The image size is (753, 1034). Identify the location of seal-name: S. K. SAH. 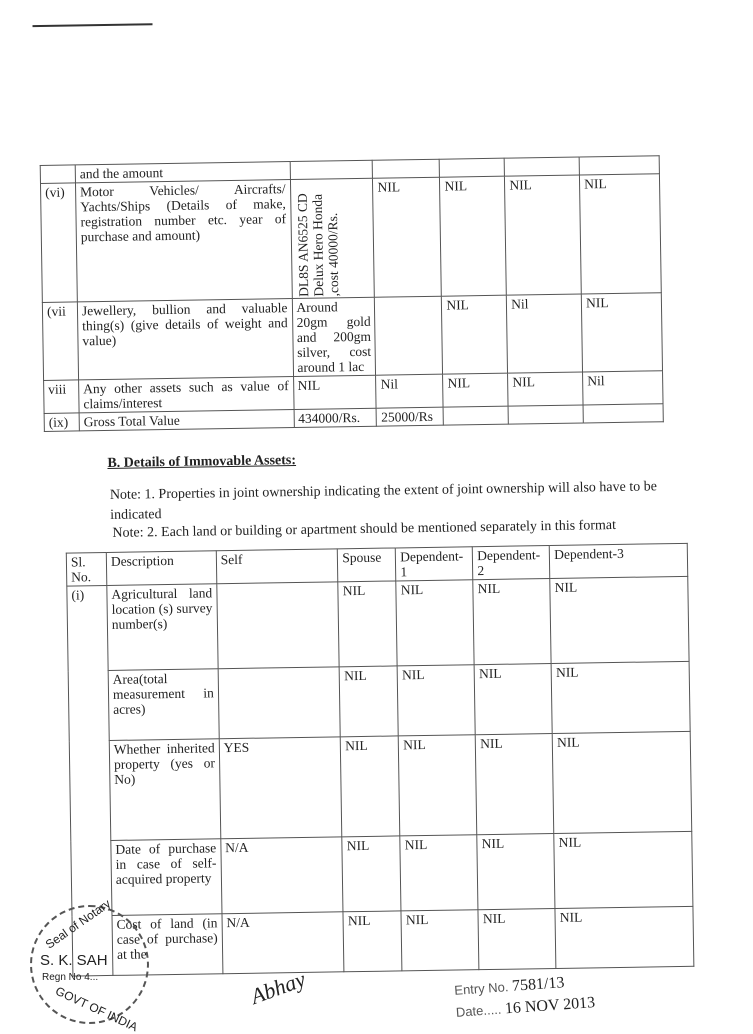
(74, 960).